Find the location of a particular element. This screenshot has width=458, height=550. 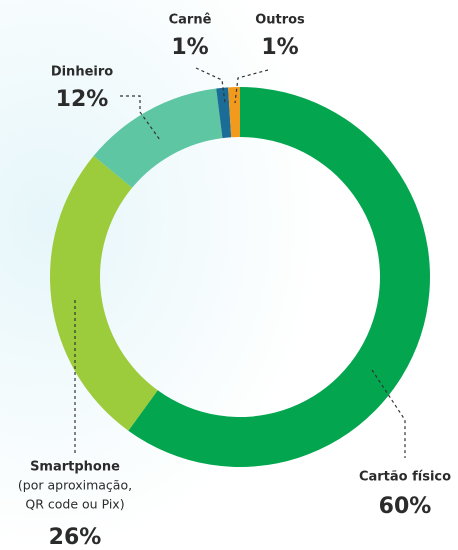

category-label: Dinheiro is located at coordinates (82, 72).